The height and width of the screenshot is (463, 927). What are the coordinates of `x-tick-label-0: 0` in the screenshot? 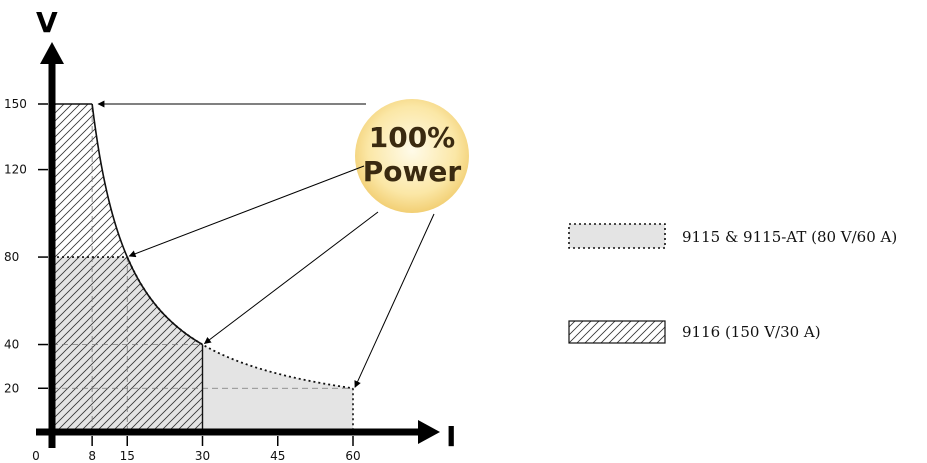 It's located at (36, 456).